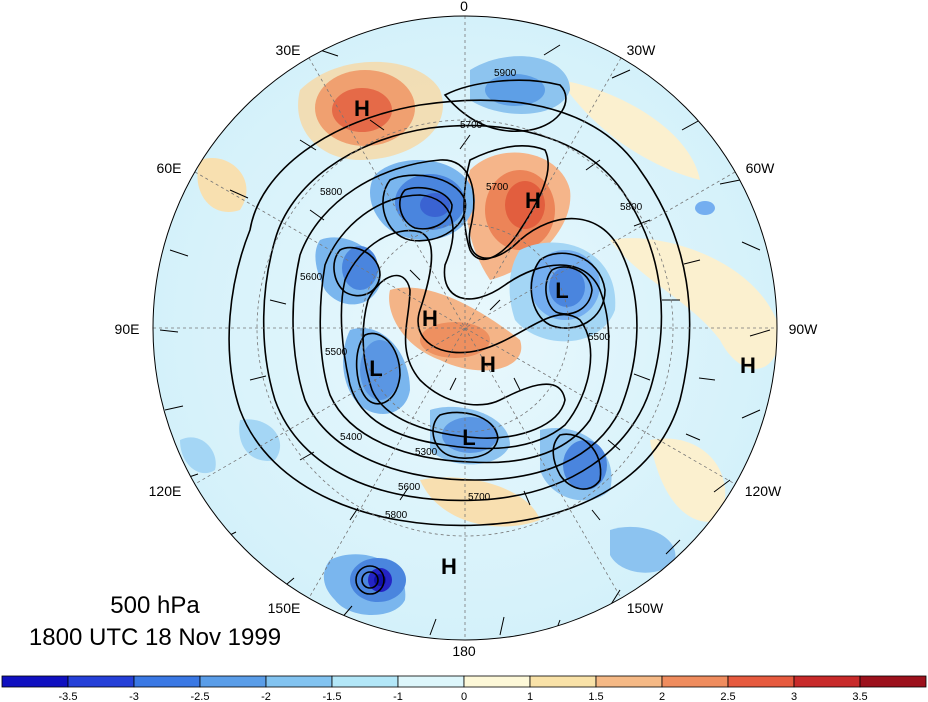 The image size is (928, 702). Describe the element at coordinates (398, 696) in the screenshot. I see `colorbar-tick-label: -1` at that location.